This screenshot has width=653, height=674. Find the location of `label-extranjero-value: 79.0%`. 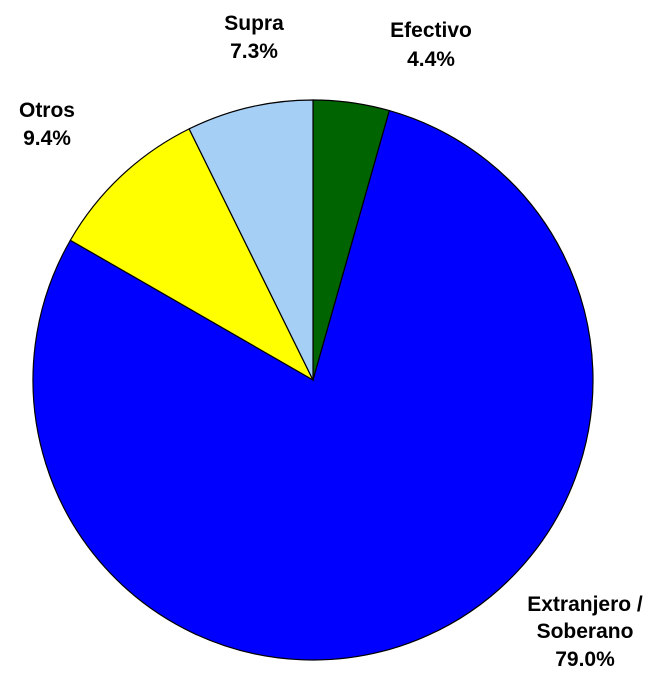

label-extranjero-value: 79.0% is located at coordinates (585, 659).